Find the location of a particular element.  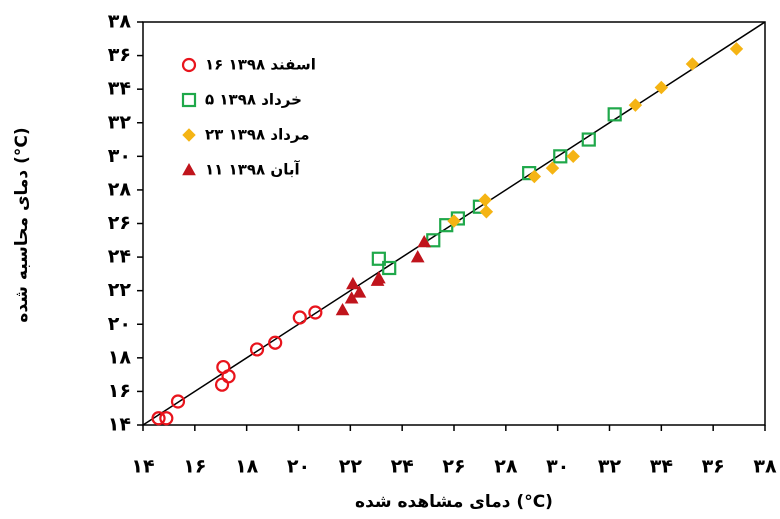

x-tick-label: ۳۶ is located at coordinates (713, 467).